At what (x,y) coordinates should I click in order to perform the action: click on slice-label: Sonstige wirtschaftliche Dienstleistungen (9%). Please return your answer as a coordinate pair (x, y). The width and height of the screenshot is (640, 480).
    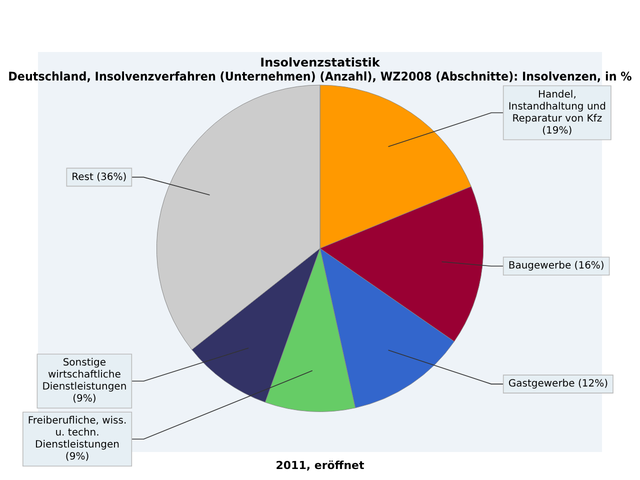
    Looking at the image, I should click on (84, 381).